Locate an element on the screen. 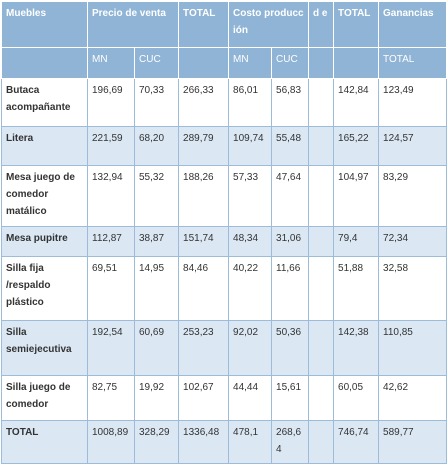  table-cell: 746,74 is located at coordinates (356, 442).